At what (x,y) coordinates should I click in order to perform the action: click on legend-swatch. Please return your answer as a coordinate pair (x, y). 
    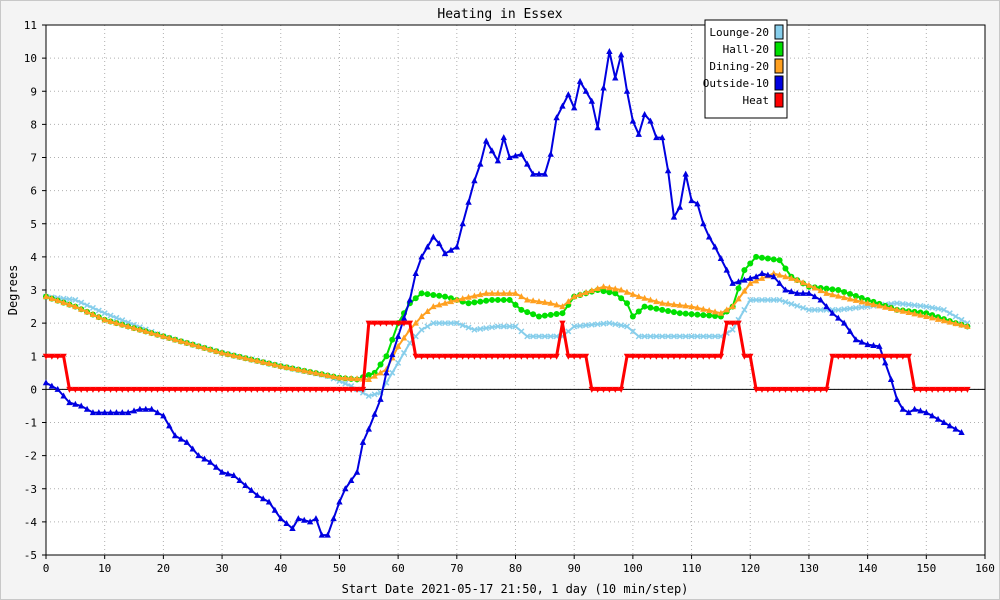
    Looking at the image, I should click on (779, 32).